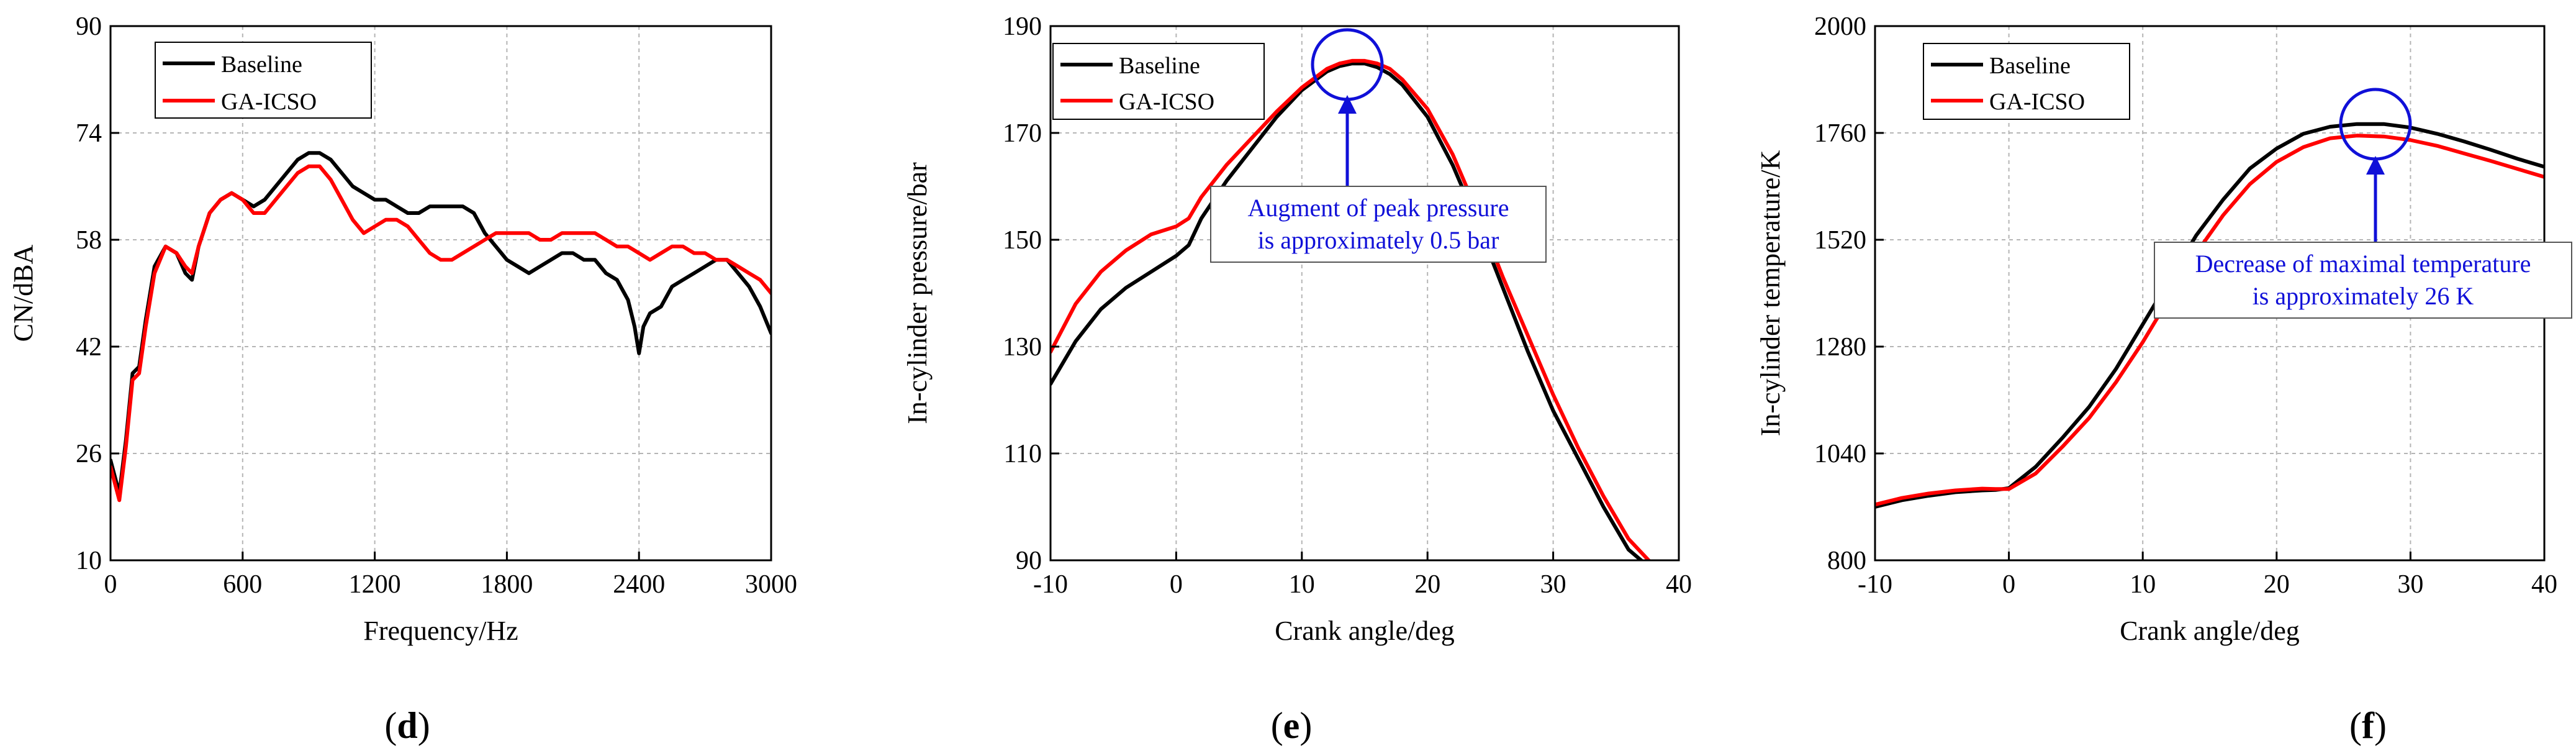 This screenshot has width=2576, height=751. I want to click on y-tick-label: 170, so click(1022, 133).